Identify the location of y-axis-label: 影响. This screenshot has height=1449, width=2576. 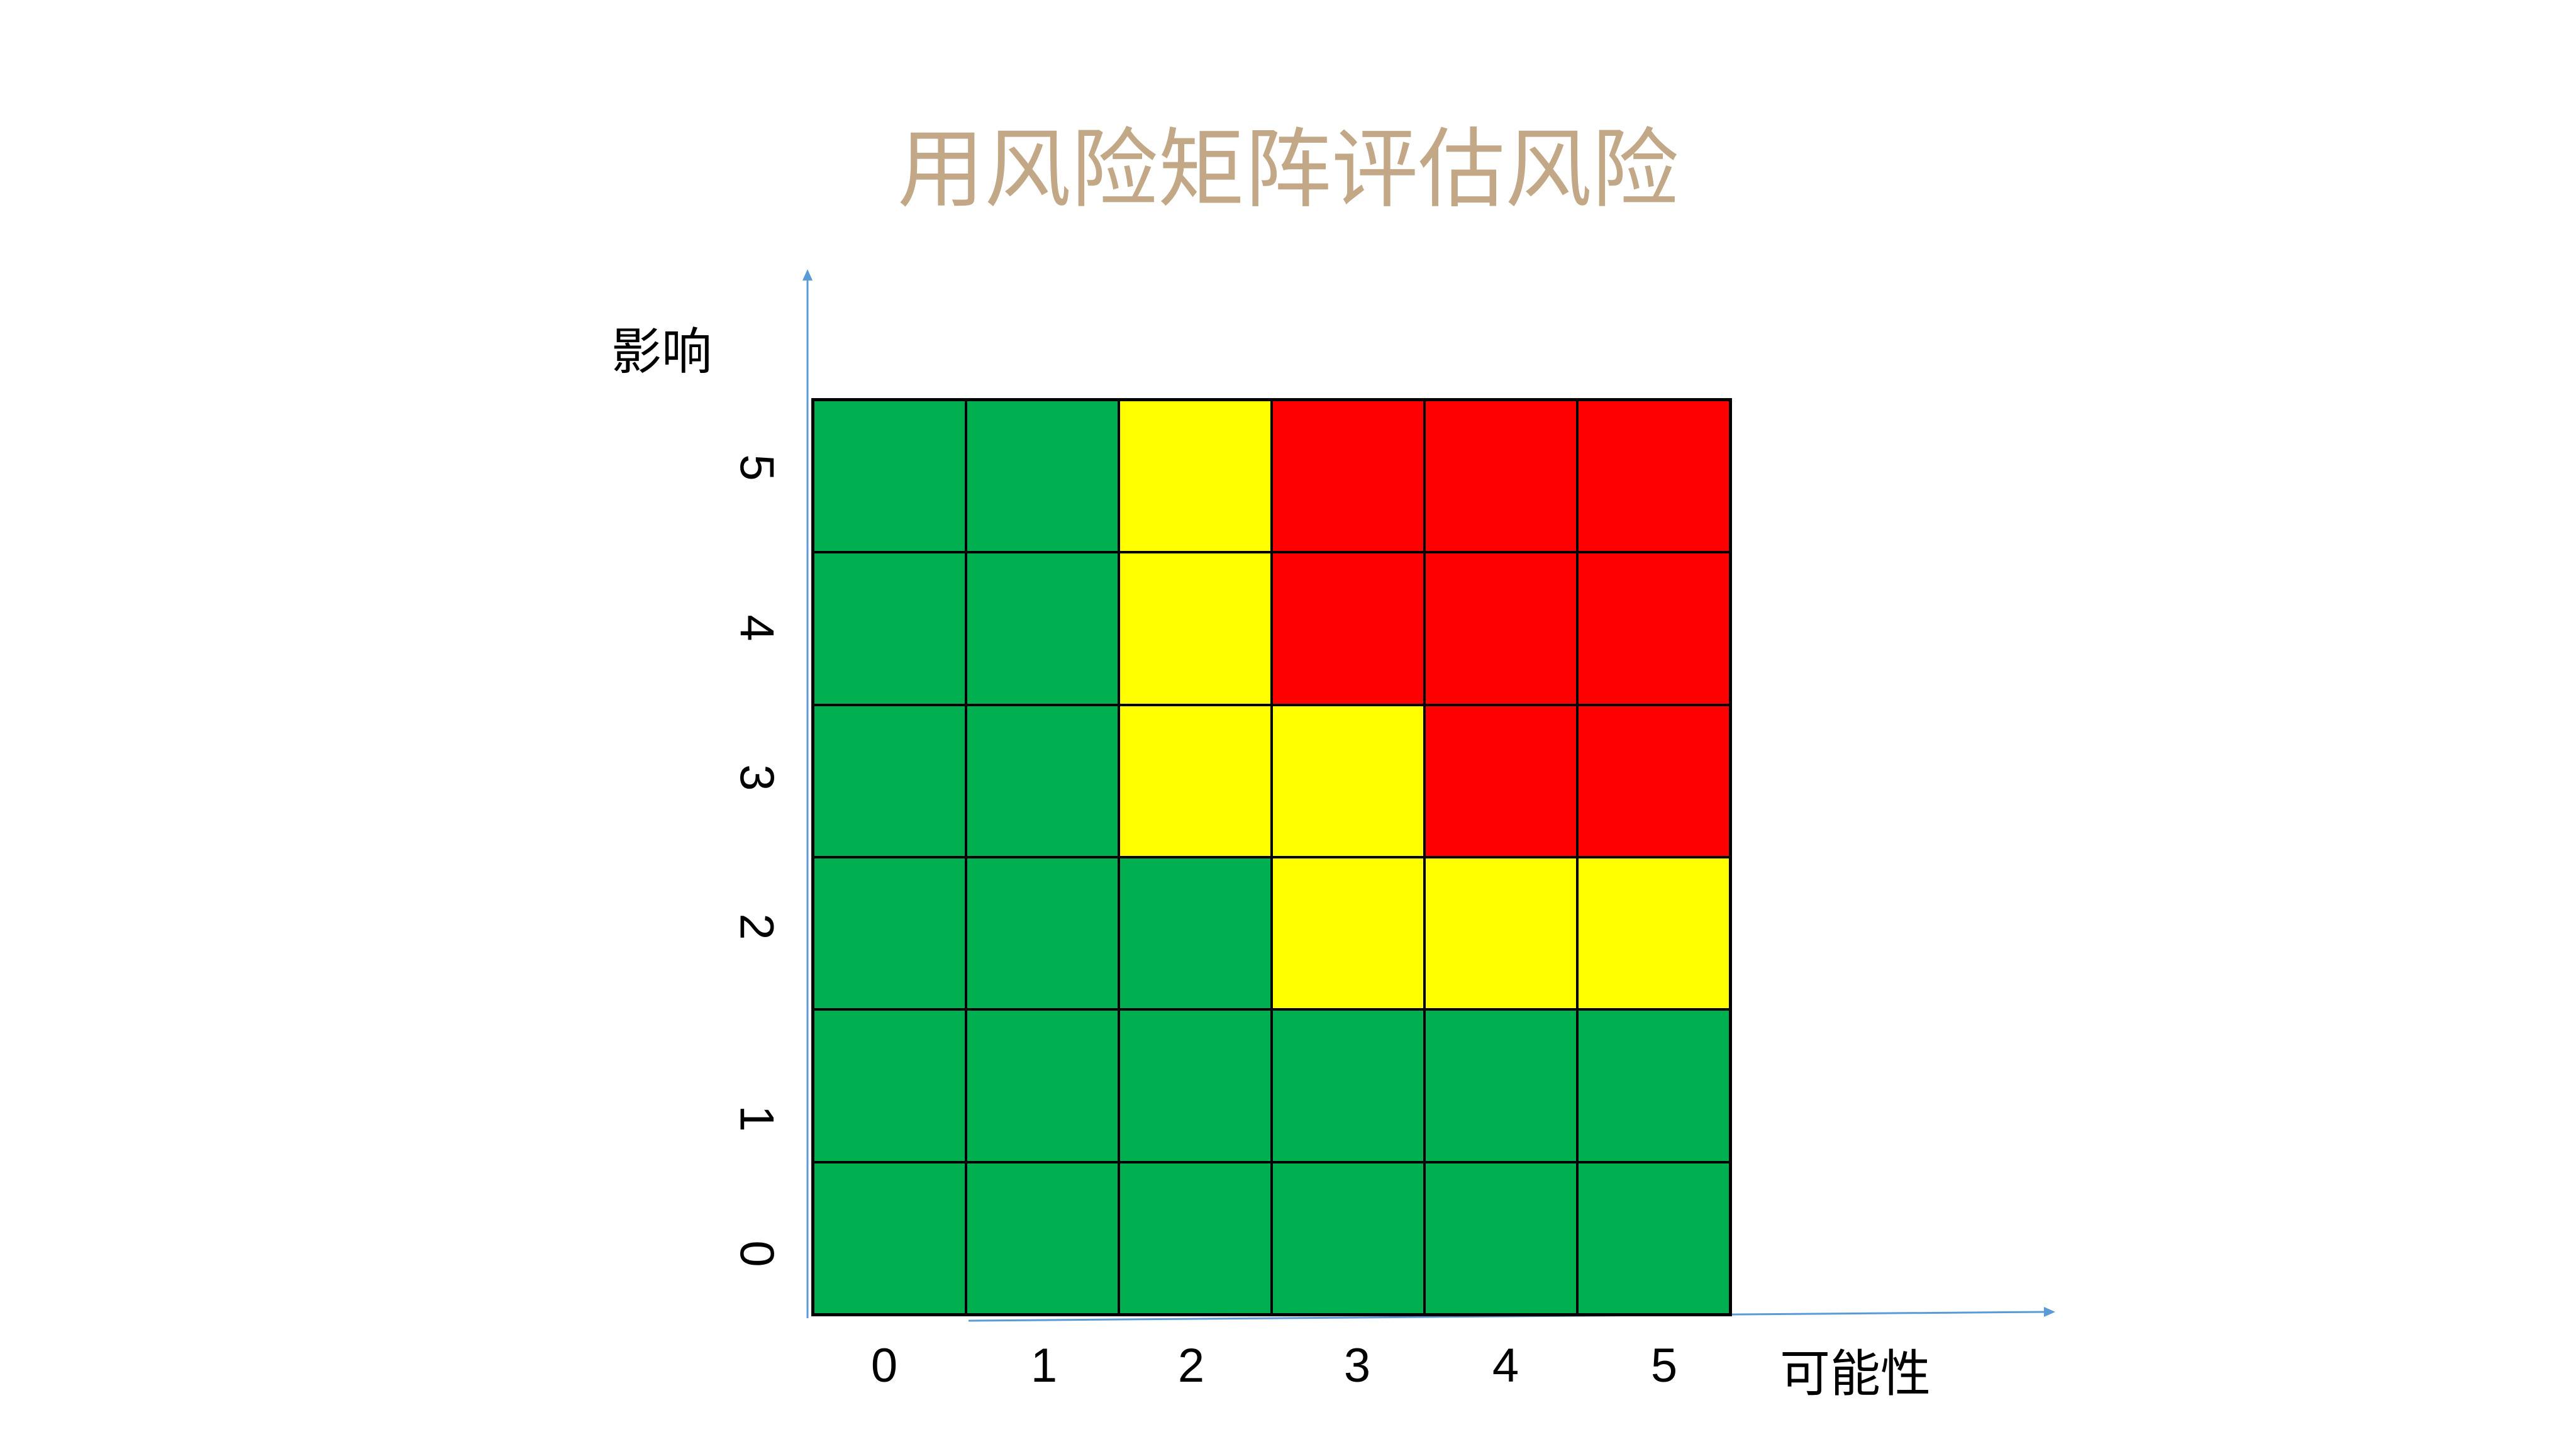
(661, 352).